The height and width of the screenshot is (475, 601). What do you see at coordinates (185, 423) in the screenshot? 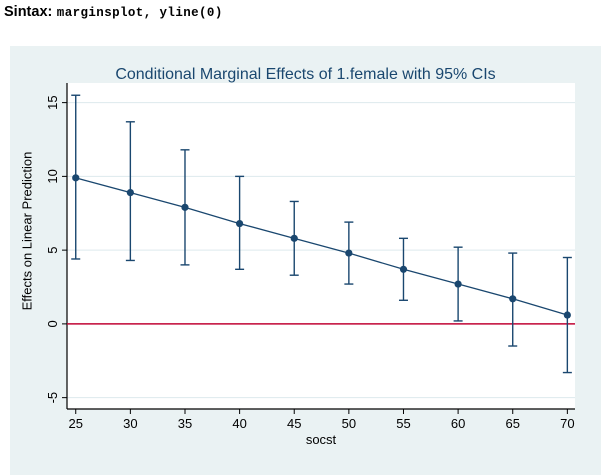
I see `x-tick-label: 35` at bounding box center [185, 423].